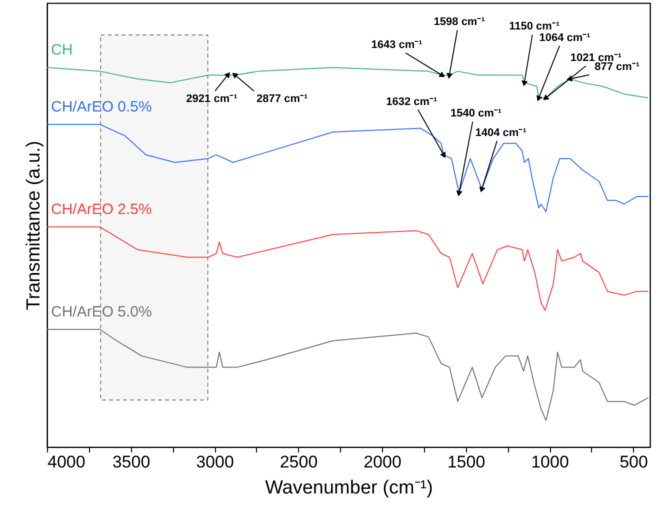 This screenshot has height=523, width=661. Describe the element at coordinates (212, 99) in the screenshot. I see `annotation: 2921 cm⁻¹` at that location.